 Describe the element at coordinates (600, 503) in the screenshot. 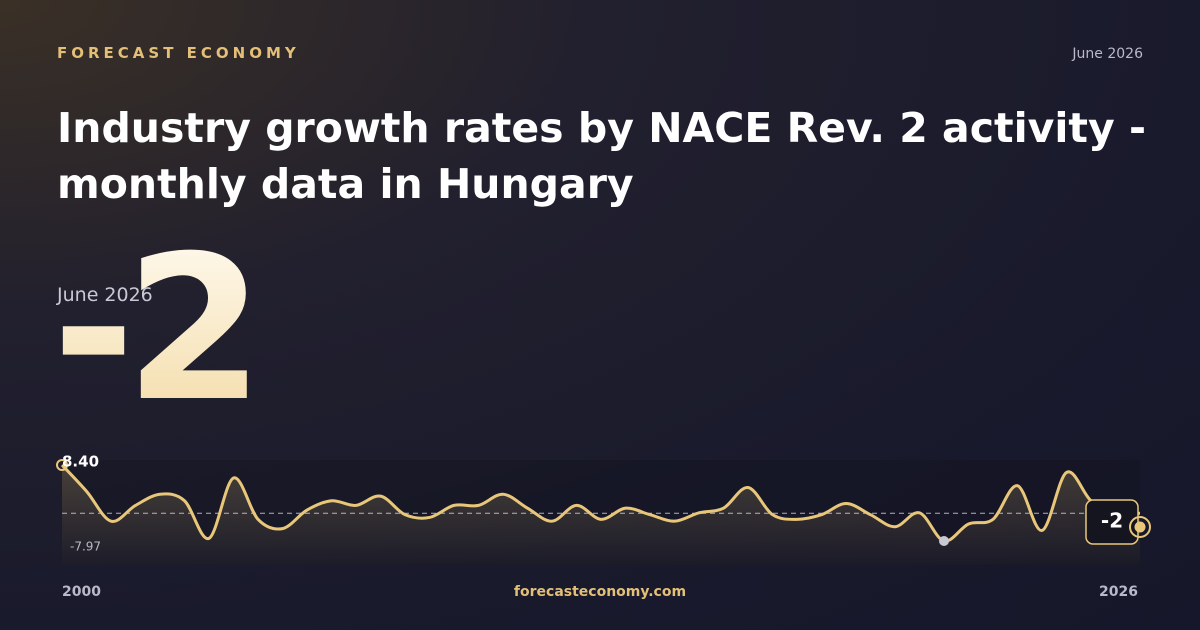

I see `line` at that location.